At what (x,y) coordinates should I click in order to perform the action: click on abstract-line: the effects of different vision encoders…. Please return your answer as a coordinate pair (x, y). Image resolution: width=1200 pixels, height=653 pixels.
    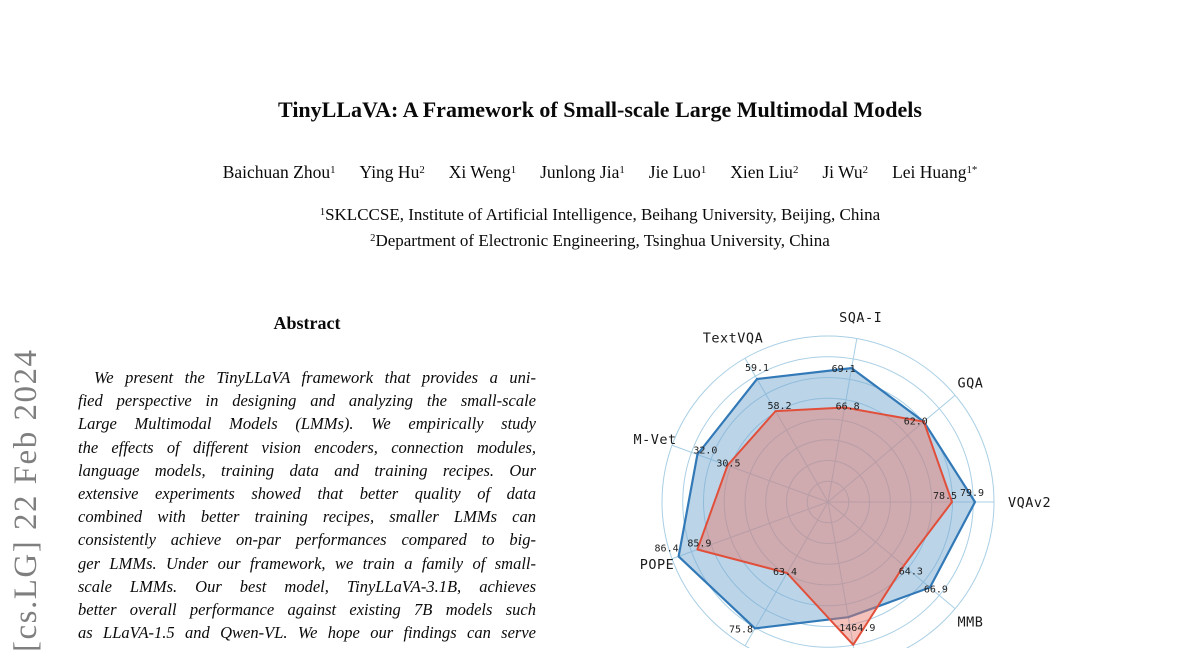
    Looking at the image, I should click on (307, 447).